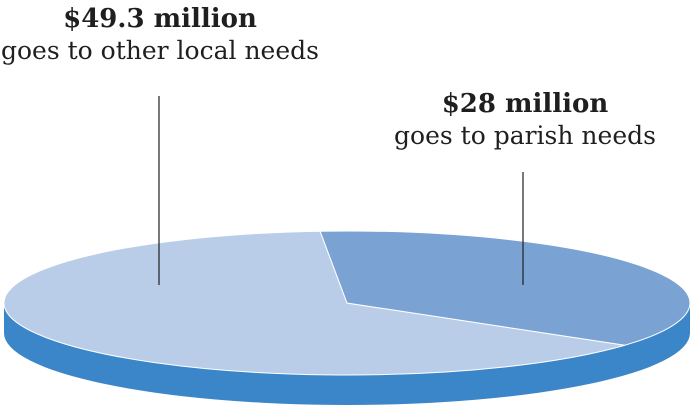  Describe the element at coordinates (525, 135) in the screenshot. I see `slice-description-label: goes to parish needs` at that location.